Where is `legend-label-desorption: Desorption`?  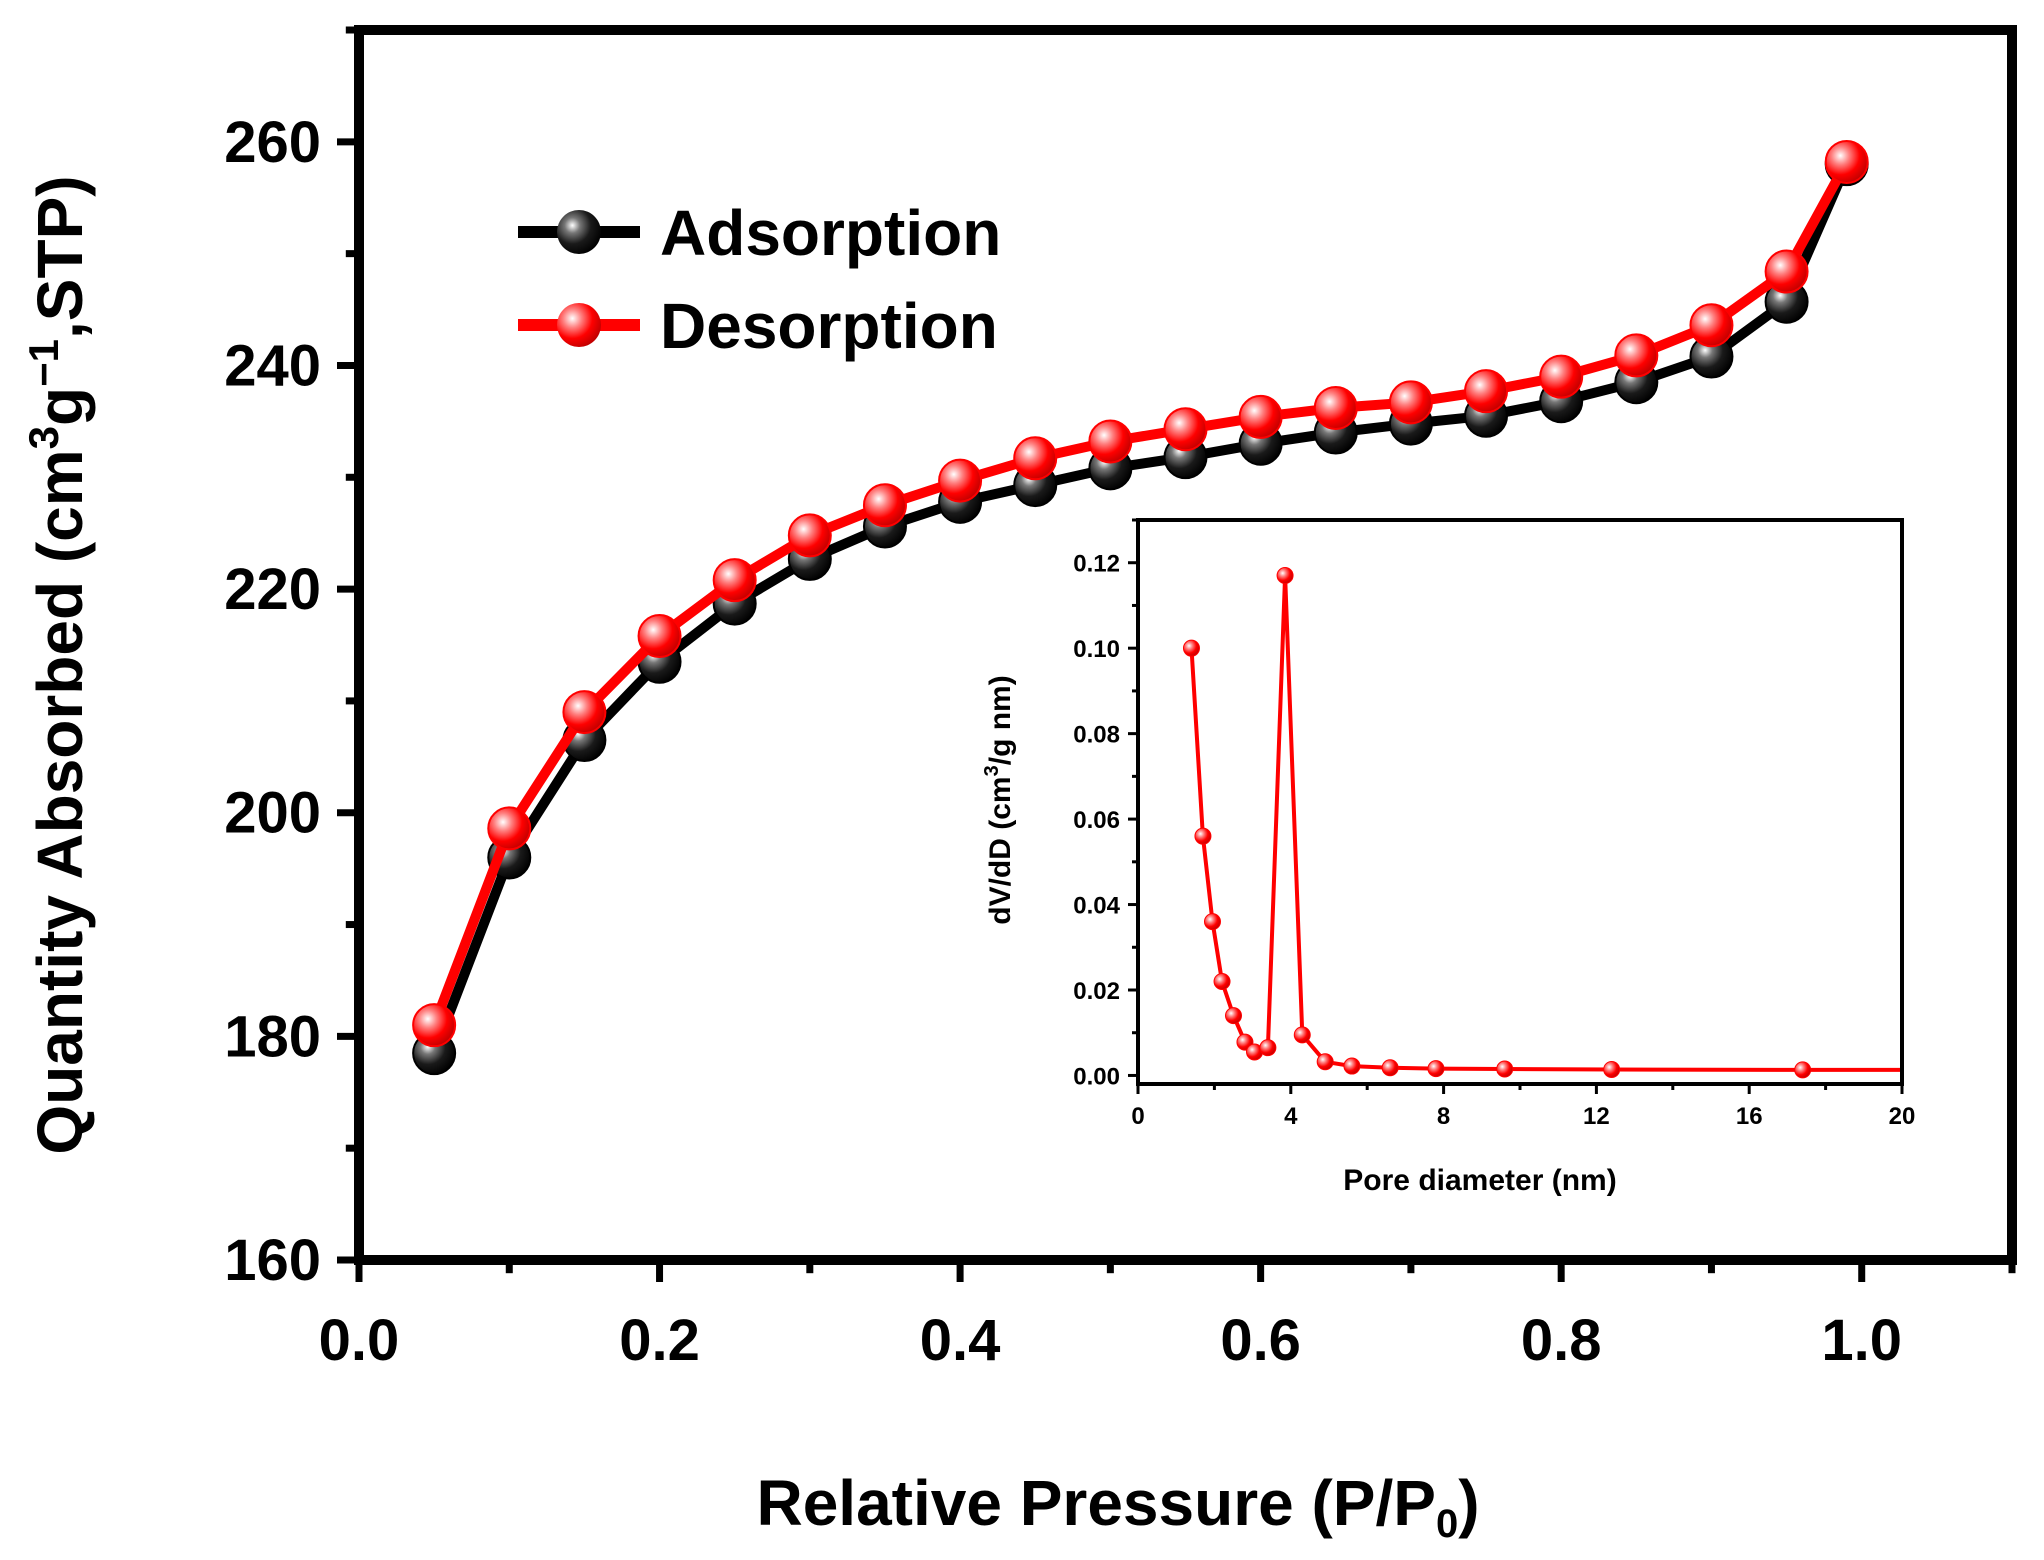 legend-label-desorption: Desorption is located at coordinates (829, 326).